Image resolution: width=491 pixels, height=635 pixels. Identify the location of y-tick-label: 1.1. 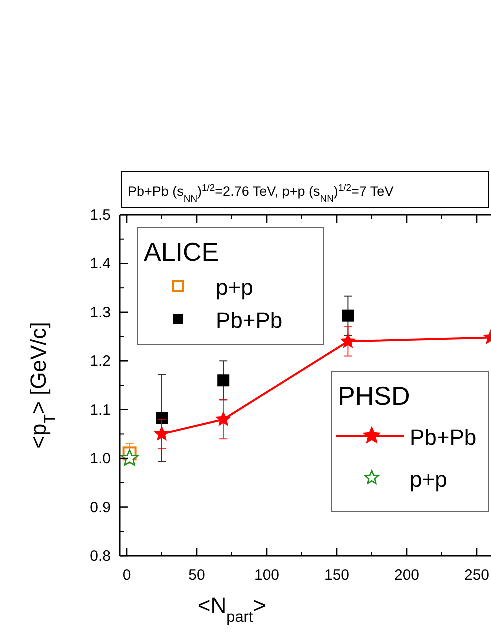
(100, 410).